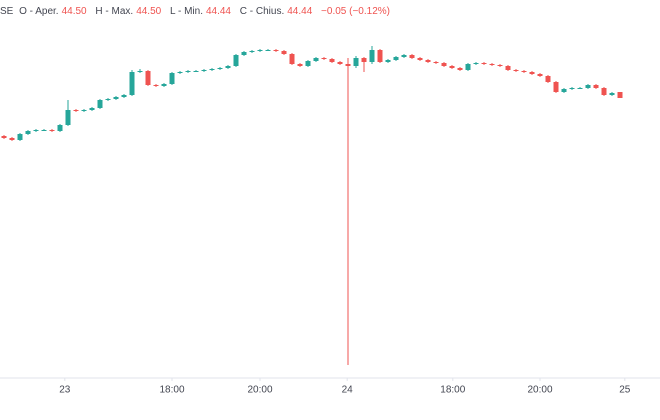 The image size is (660, 420). What do you see at coordinates (300, 11) in the screenshot?
I see `close-value: 44.44` at bounding box center [300, 11].